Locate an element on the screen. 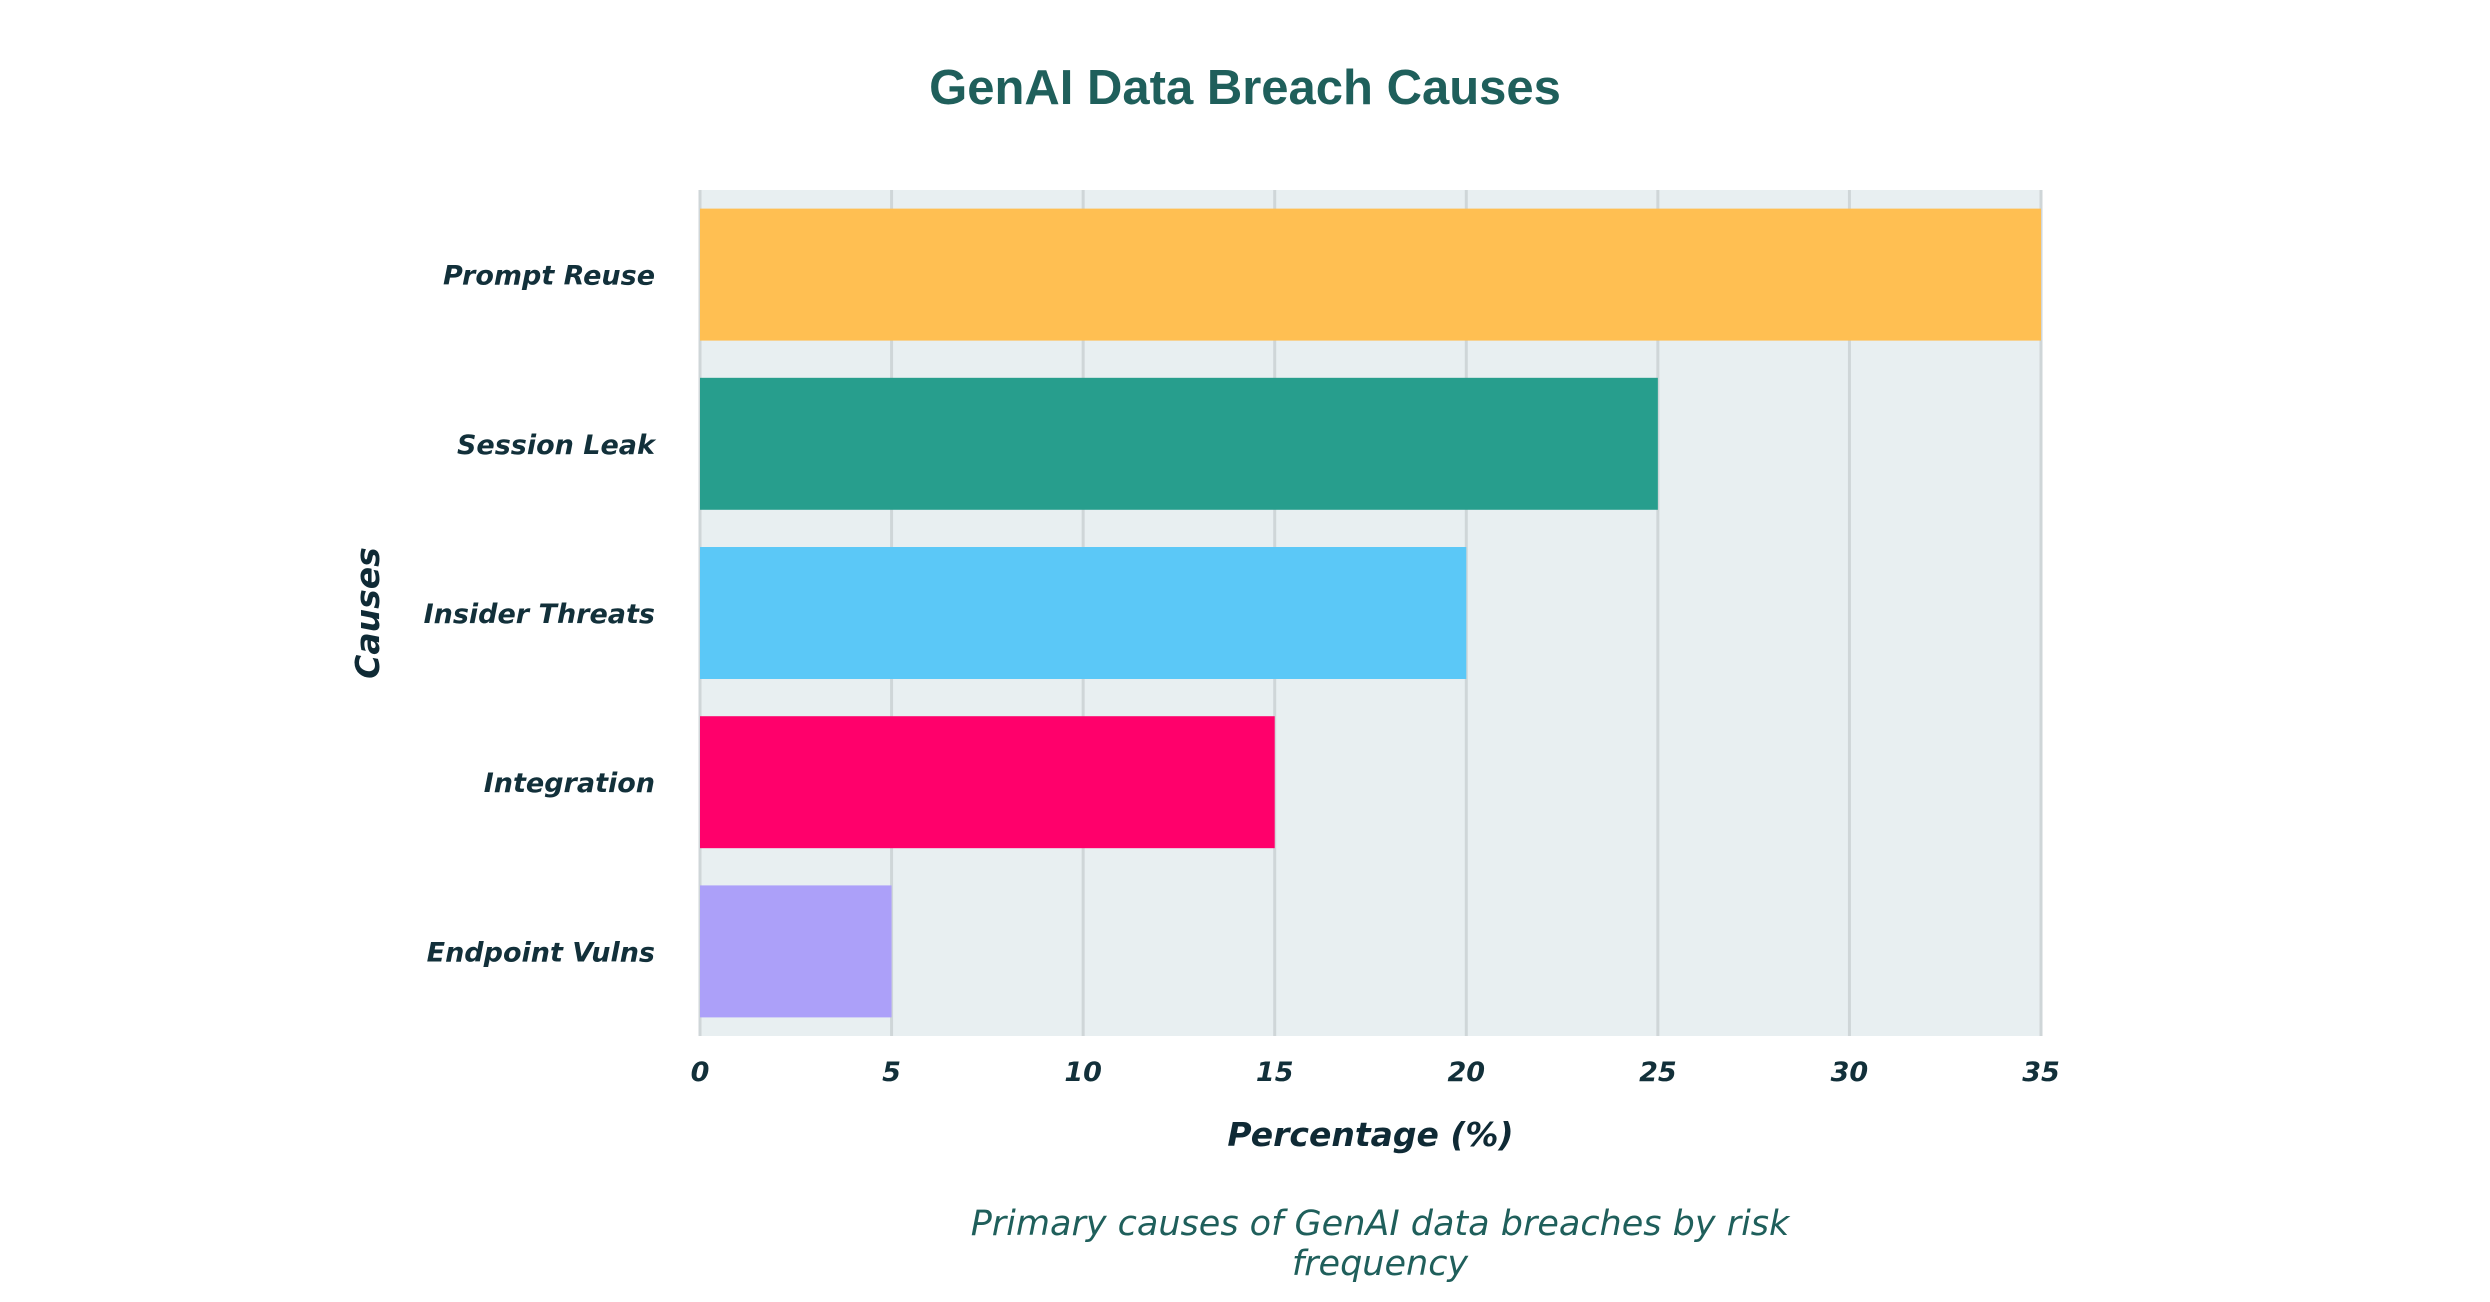 This screenshot has width=2490, height=1302. category-label-insider-threats: Insider Threats is located at coordinates (539, 614).